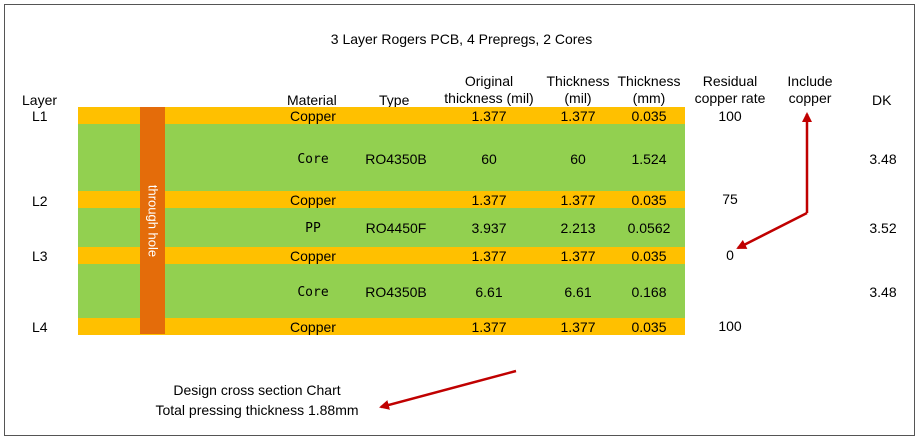 The image size is (923, 444). Describe the element at coordinates (313, 116) in the screenshot. I see `row-1-material: Copper` at that location.